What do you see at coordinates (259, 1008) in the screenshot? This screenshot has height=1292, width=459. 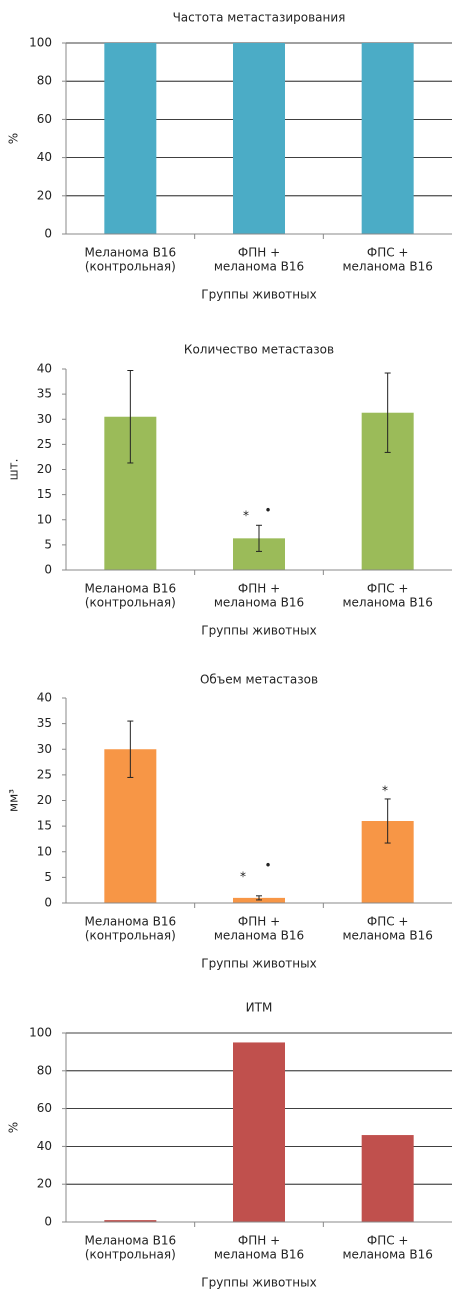 I see `chart-title: ИТМ` at bounding box center [259, 1008].